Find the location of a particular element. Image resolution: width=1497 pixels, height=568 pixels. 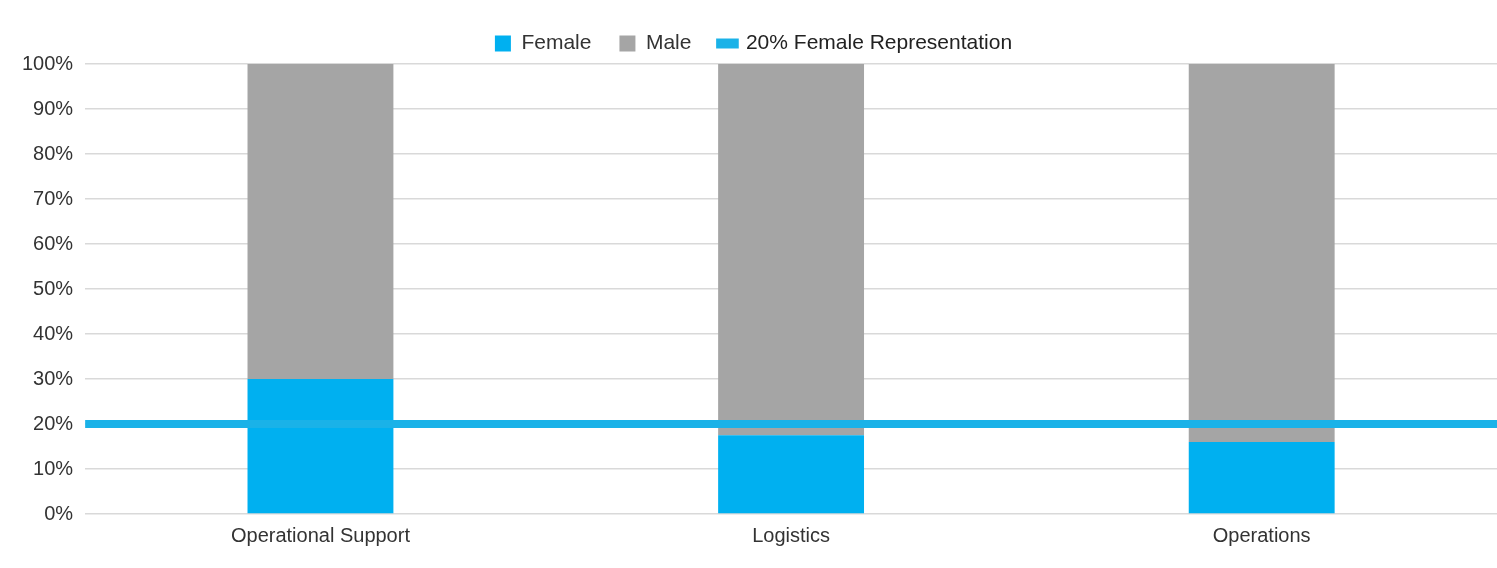

legend-label: Female is located at coordinates (556, 42).